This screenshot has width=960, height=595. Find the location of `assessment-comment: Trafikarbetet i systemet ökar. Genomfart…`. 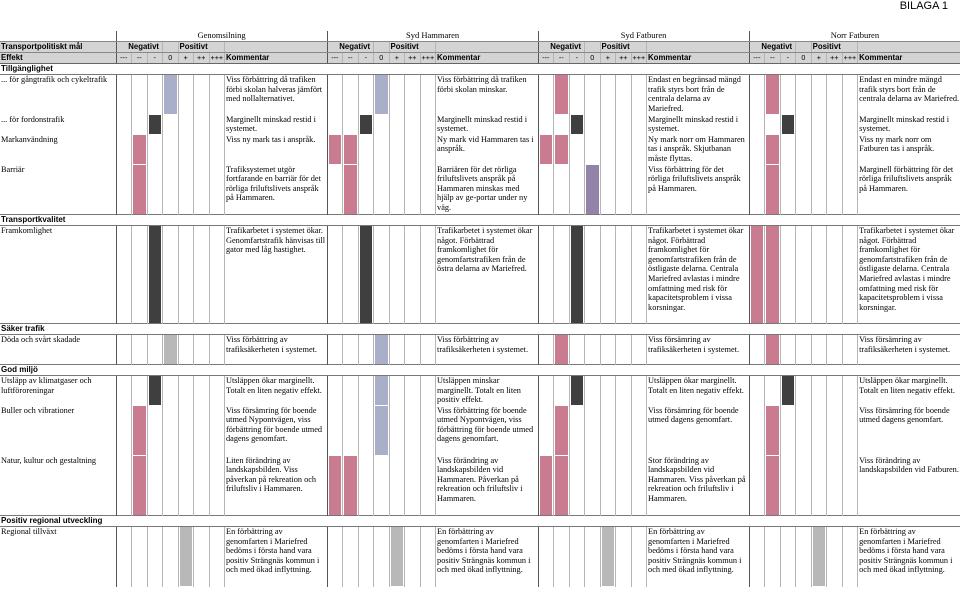

assessment-comment: Trafikarbetet i systemet ökar. Genomfart… is located at coordinates (276, 274).